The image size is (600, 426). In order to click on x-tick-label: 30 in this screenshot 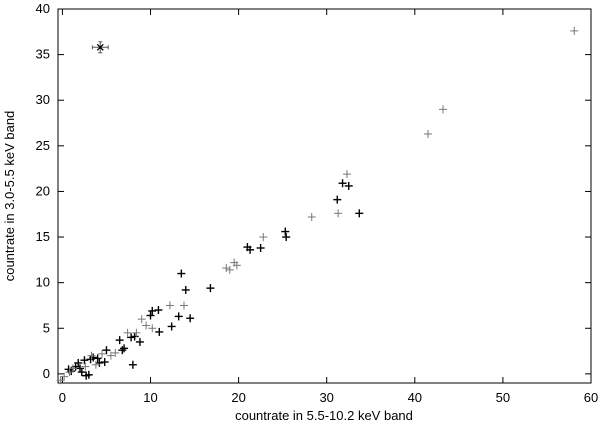, I will do `click(326, 397)`.